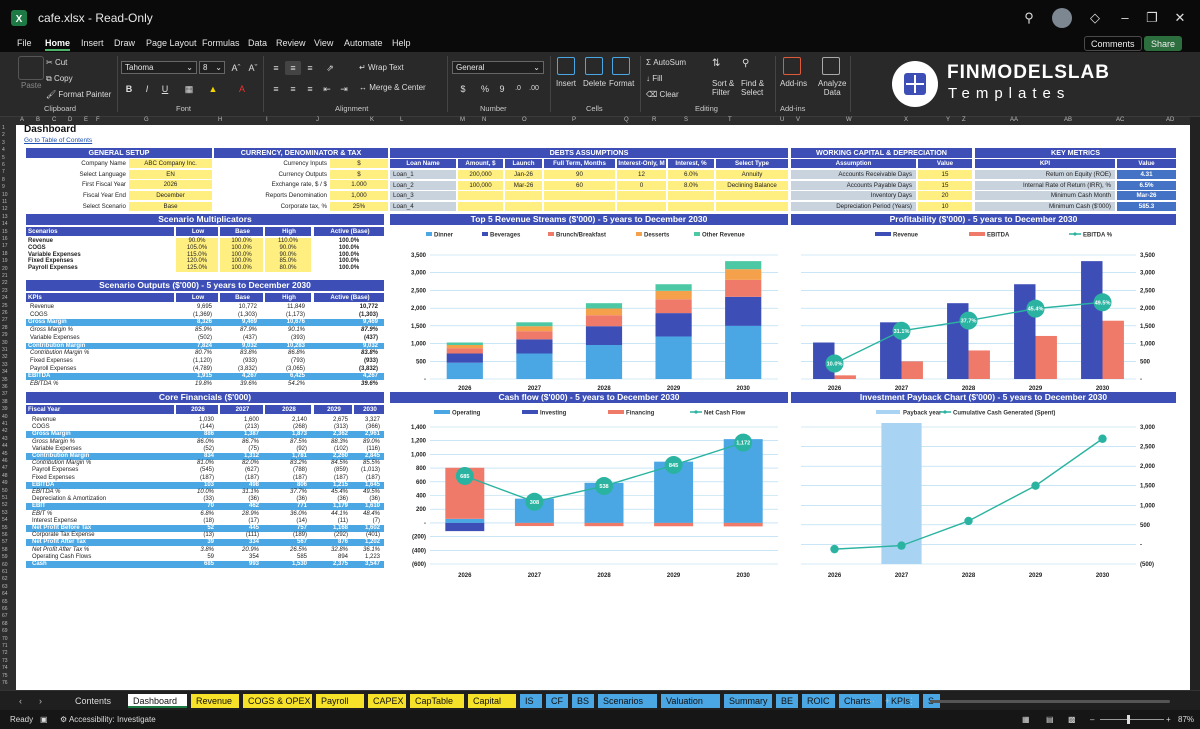 The height and width of the screenshot is (729, 1200). Describe the element at coordinates (5, 623) in the screenshot. I see `row-header: 68` at that location.